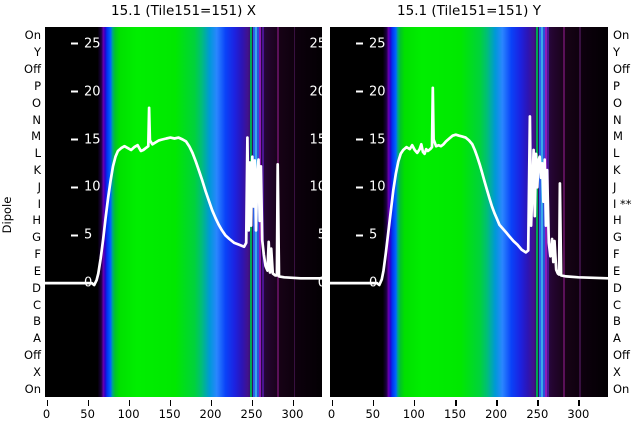 The image size is (640, 440). What do you see at coordinates (319, 235) in the screenshot?
I see `y-tick-label-right: 5` at bounding box center [319, 235].